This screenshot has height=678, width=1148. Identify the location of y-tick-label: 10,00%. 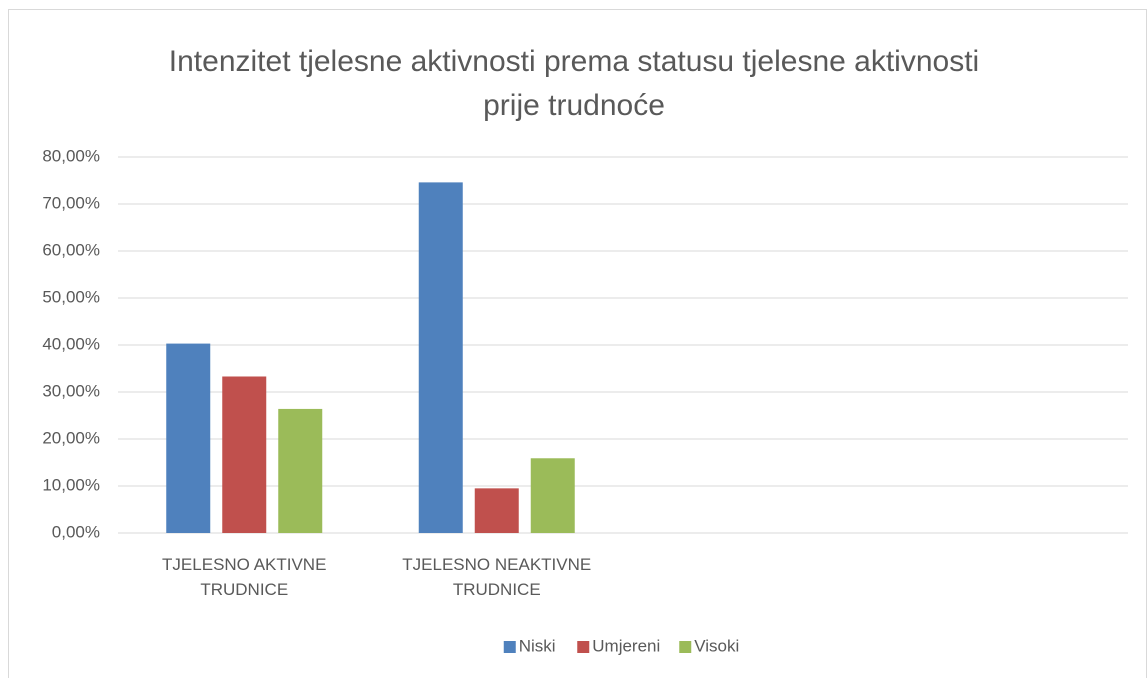
(71, 484).